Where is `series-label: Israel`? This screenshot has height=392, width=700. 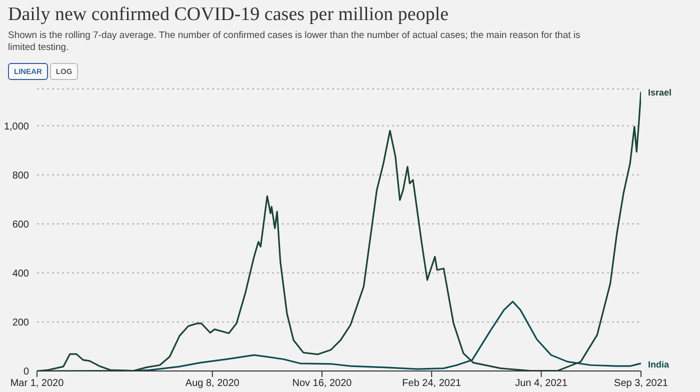
series-label: Israel is located at coordinates (660, 93).